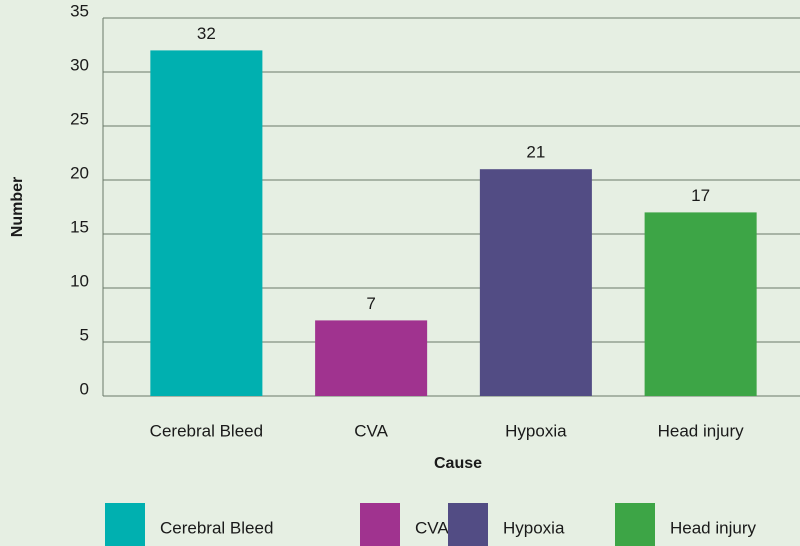 The image size is (800, 546). I want to click on x-tick-label: CVA, so click(371, 430).